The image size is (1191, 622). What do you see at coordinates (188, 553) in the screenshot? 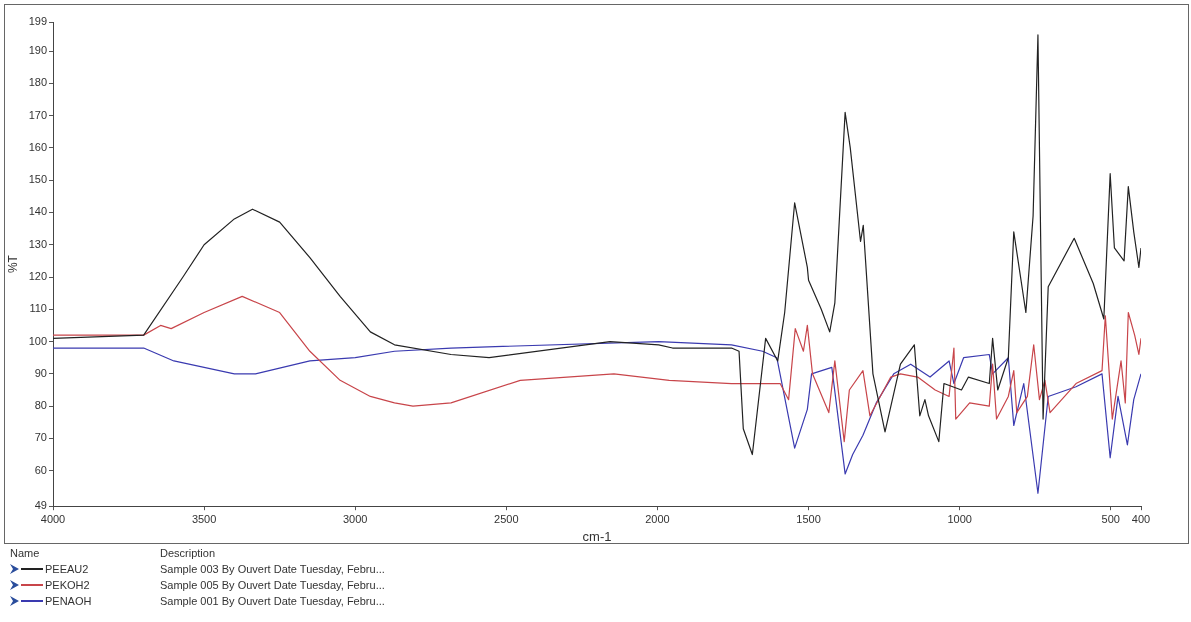
I see `text: Description` at bounding box center [188, 553].